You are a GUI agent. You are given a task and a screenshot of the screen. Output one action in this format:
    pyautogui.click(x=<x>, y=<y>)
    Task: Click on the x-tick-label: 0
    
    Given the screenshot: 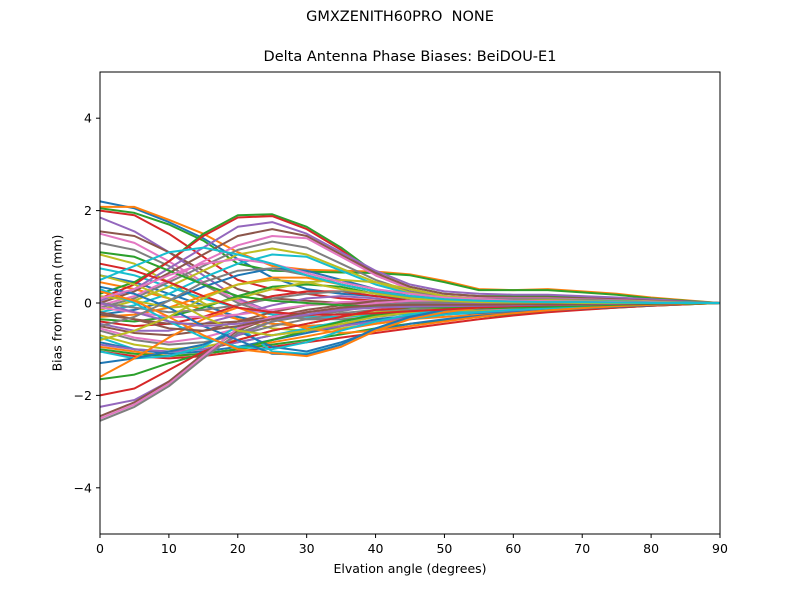 What is the action you would take?
    pyautogui.click(x=100, y=548)
    